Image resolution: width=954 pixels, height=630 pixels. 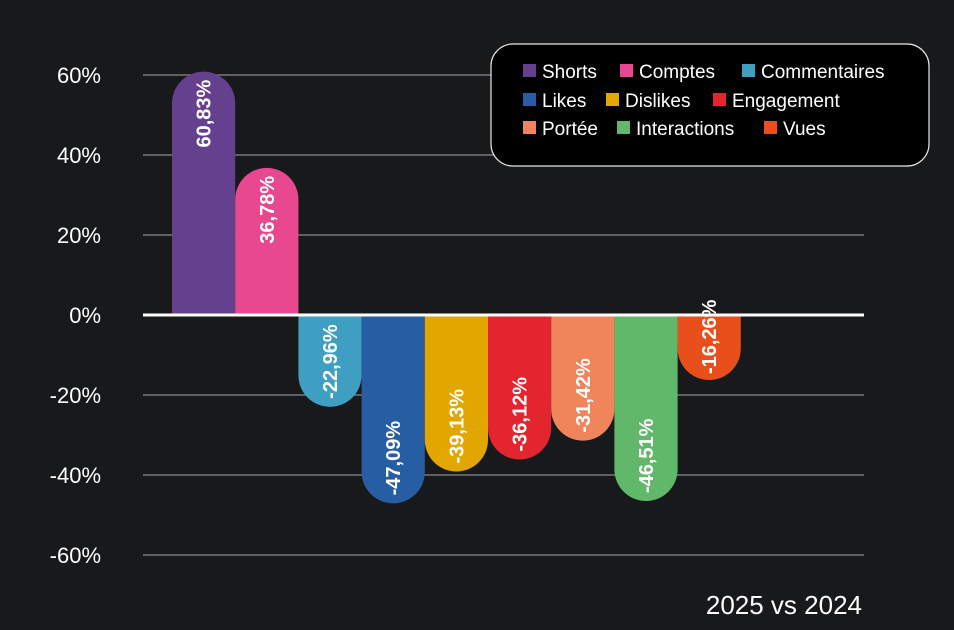 What do you see at coordinates (268, 210) in the screenshot?
I see `bar-value-label: 36,78%` at bounding box center [268, 210].